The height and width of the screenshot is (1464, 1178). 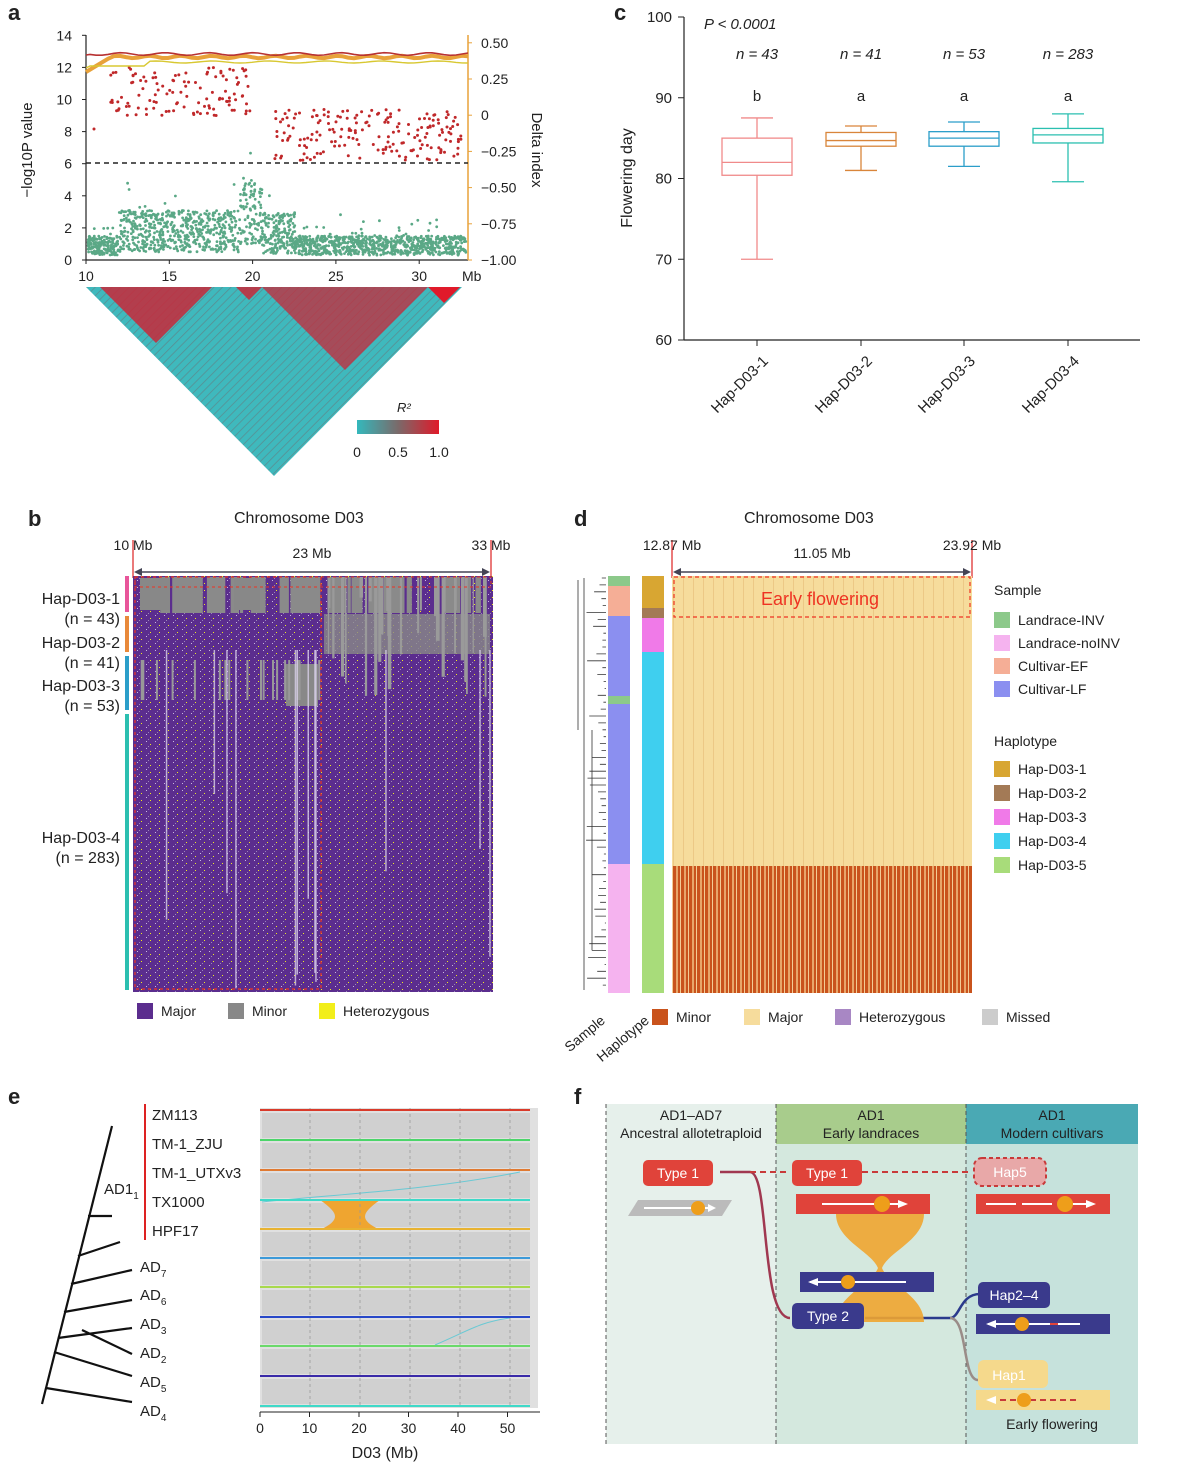 I want to click on box-n-label: n = 53, so click(x=964, y=54).